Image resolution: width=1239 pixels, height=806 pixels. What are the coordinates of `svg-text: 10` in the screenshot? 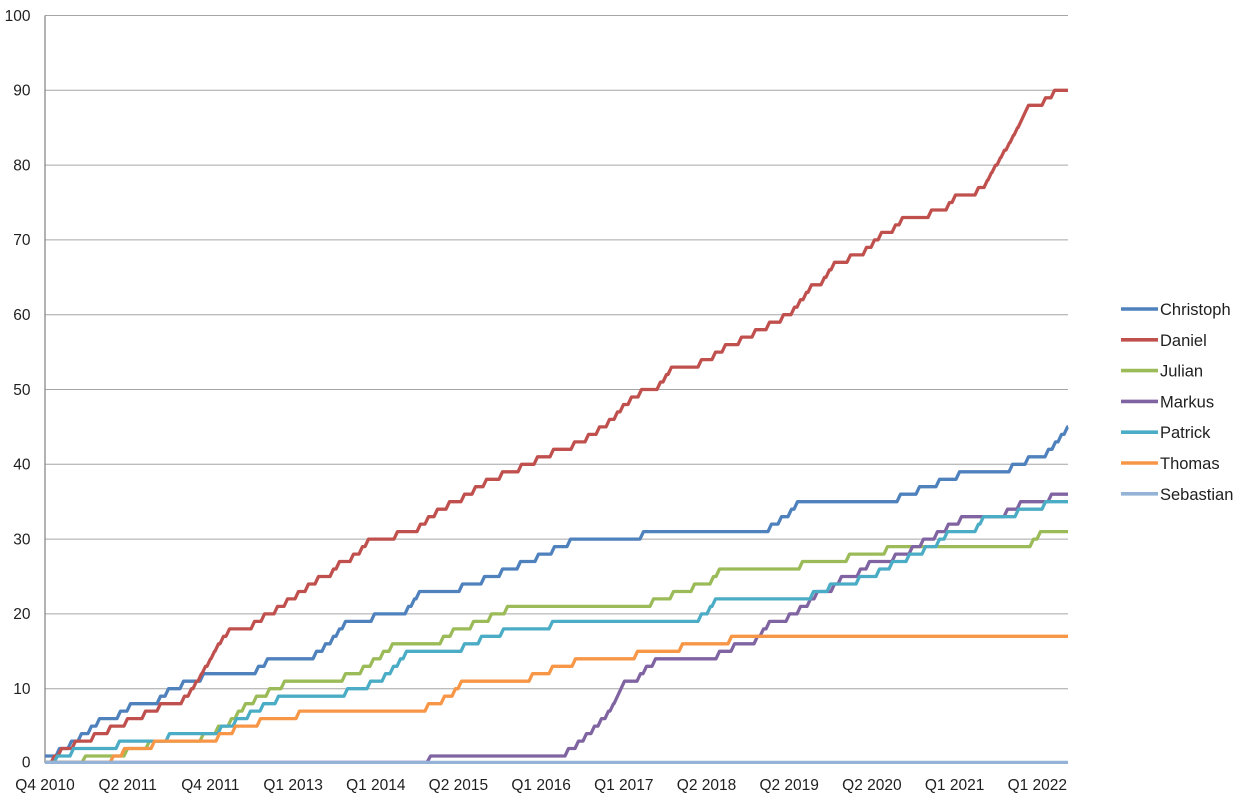 It's located at (22, 689).